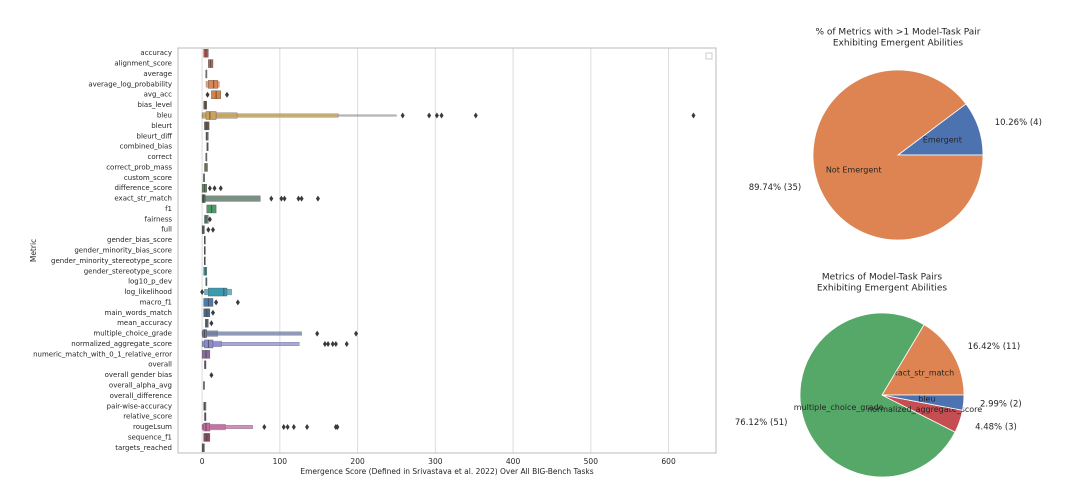  Describe the element at coordinates (152, 427) in the screenshot. I see `y-tick-label: rougeLsum` at that location.